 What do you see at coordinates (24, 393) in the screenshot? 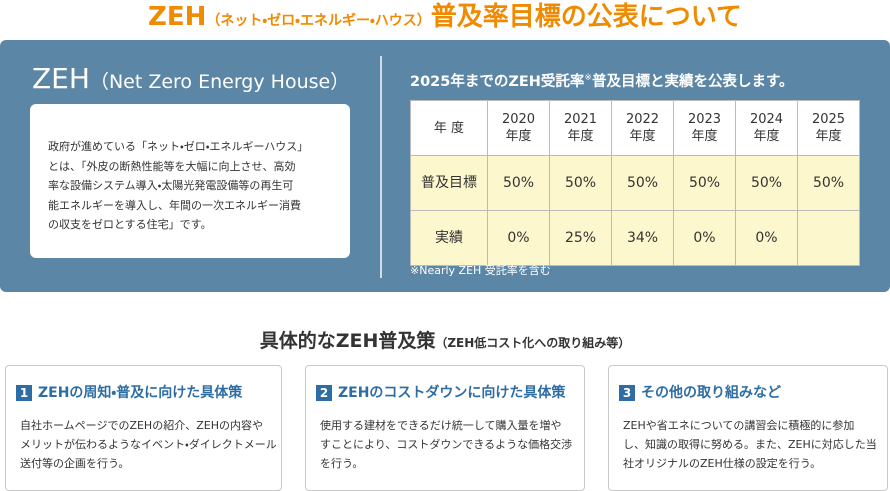
I see `card-number: 1` at bounding box center [24, 393].